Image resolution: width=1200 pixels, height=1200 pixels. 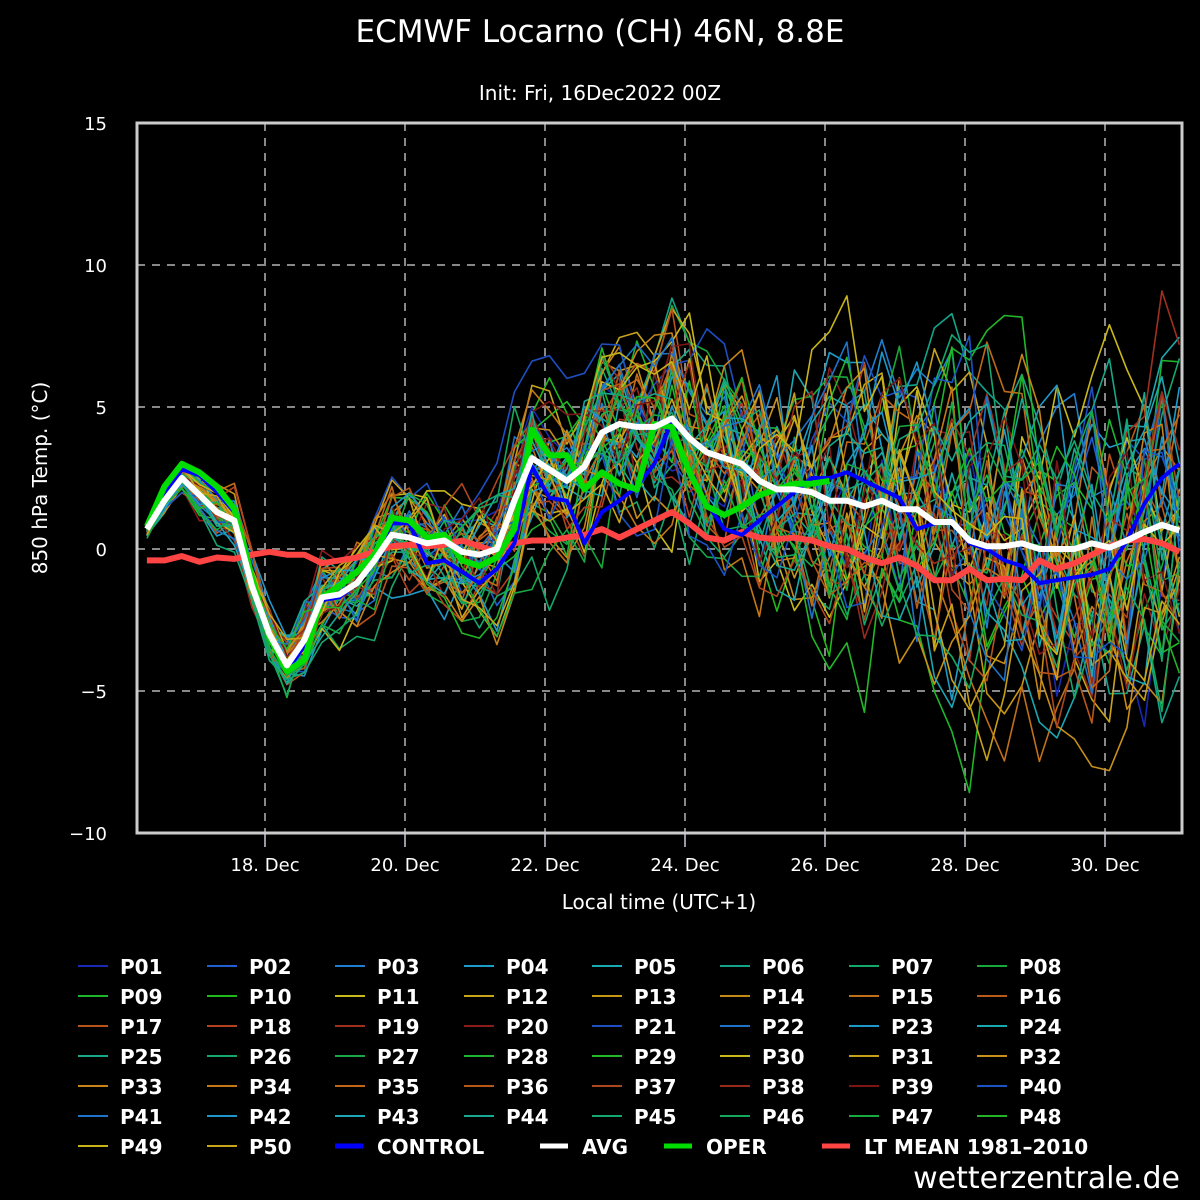 I want to click on legend-item-oper: OPER, so click(x=715, y=1147).